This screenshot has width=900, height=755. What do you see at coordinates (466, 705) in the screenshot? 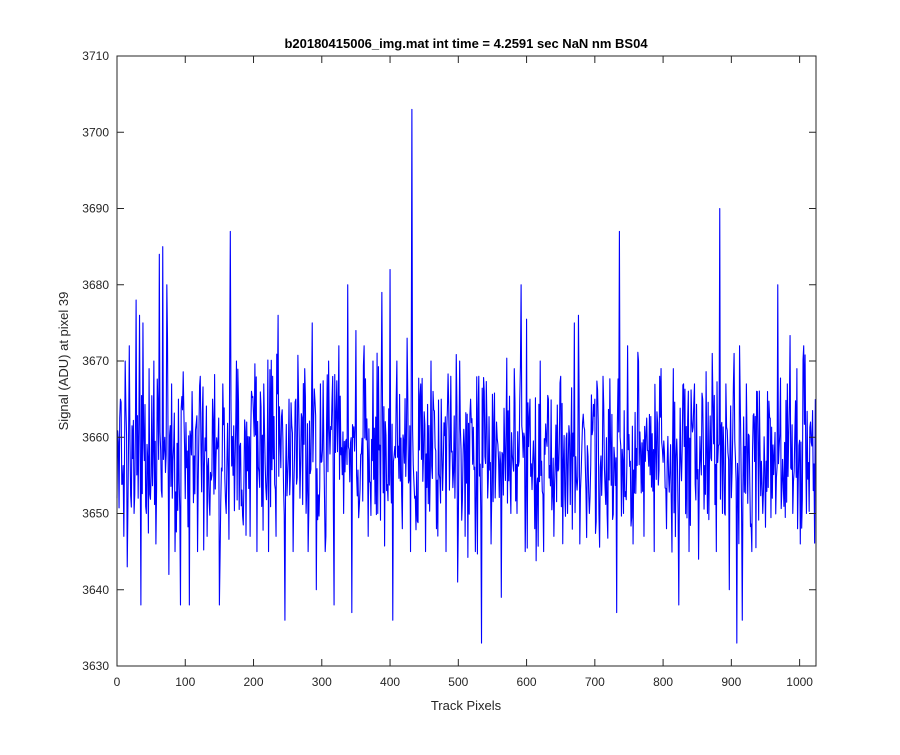
I see `x-axis-label: Track Pixels` at bounding box center [466, 705].